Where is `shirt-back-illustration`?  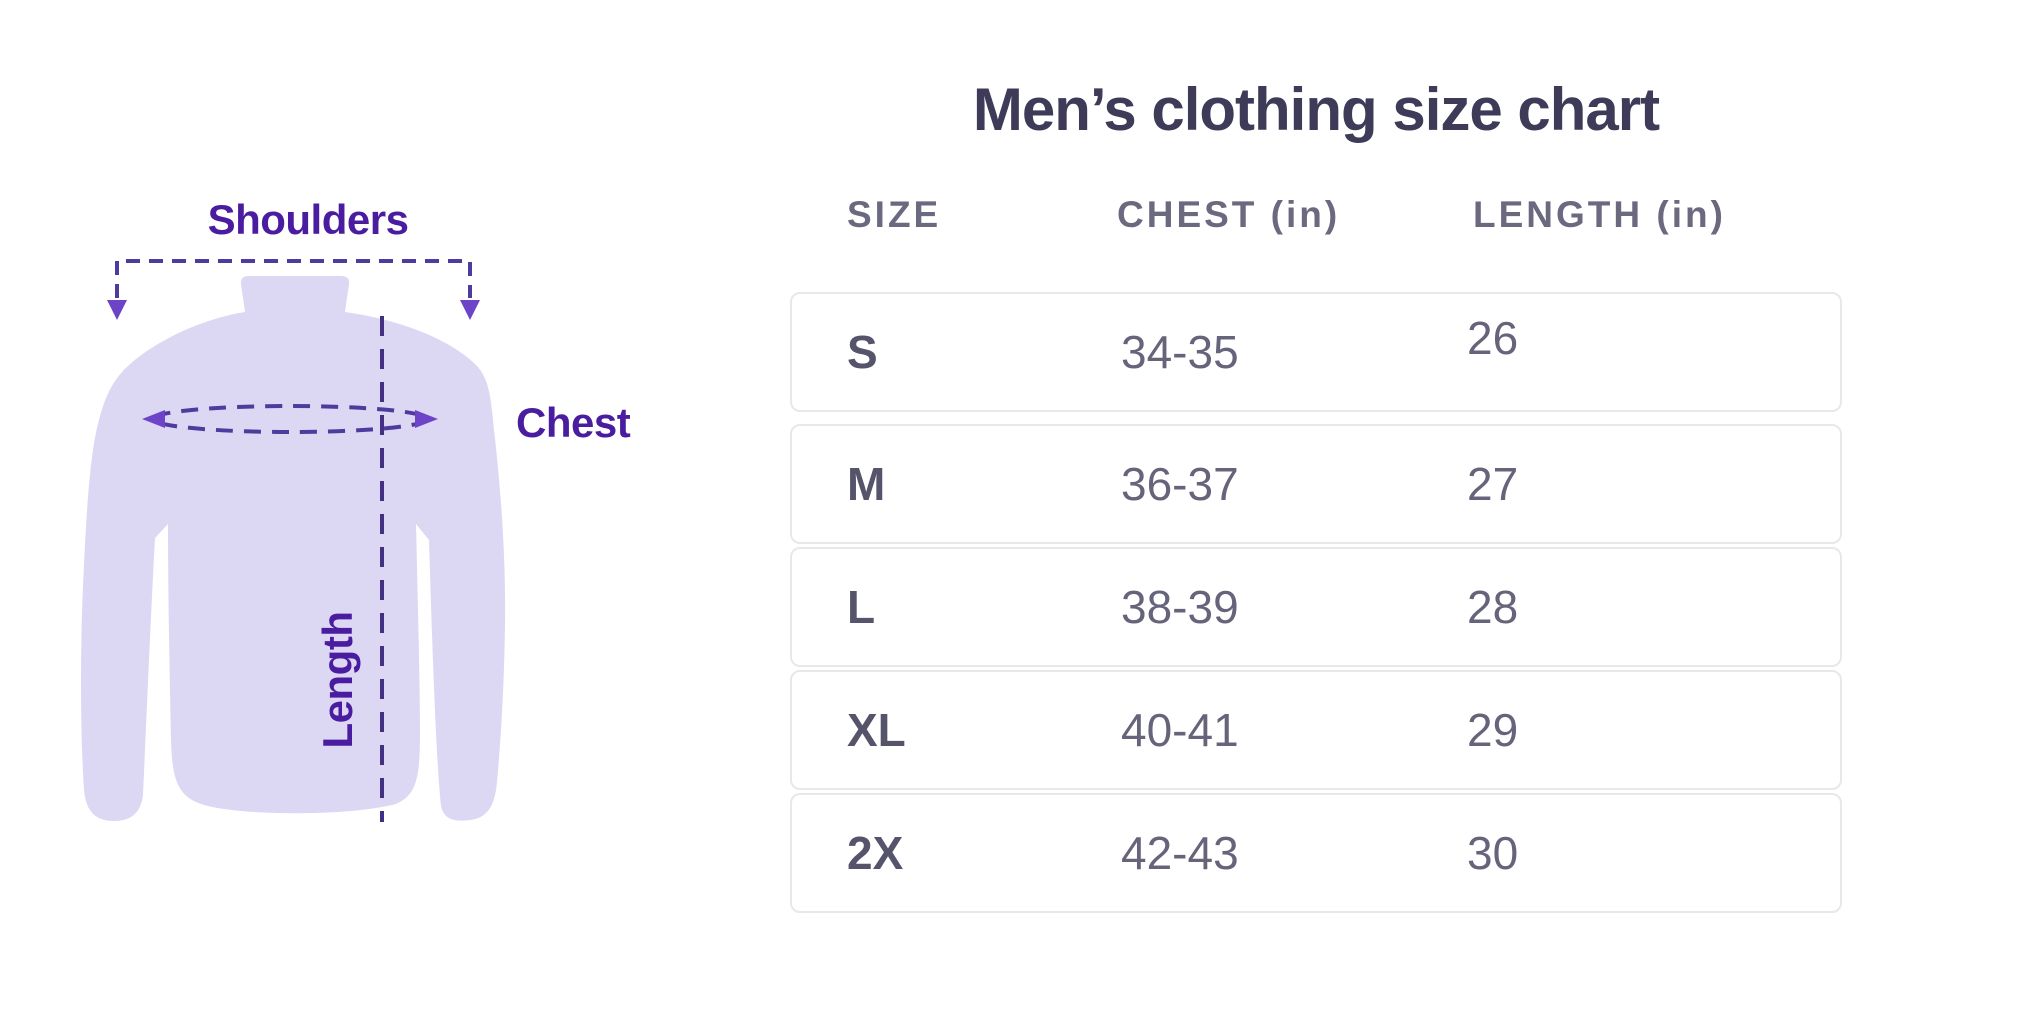 shirt-back-illustration is located at coordinates (293, 548).